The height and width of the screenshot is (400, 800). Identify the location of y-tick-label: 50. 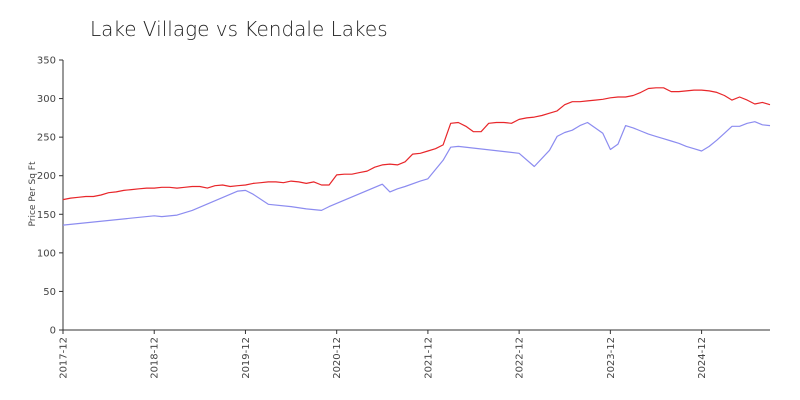
(49, 292).